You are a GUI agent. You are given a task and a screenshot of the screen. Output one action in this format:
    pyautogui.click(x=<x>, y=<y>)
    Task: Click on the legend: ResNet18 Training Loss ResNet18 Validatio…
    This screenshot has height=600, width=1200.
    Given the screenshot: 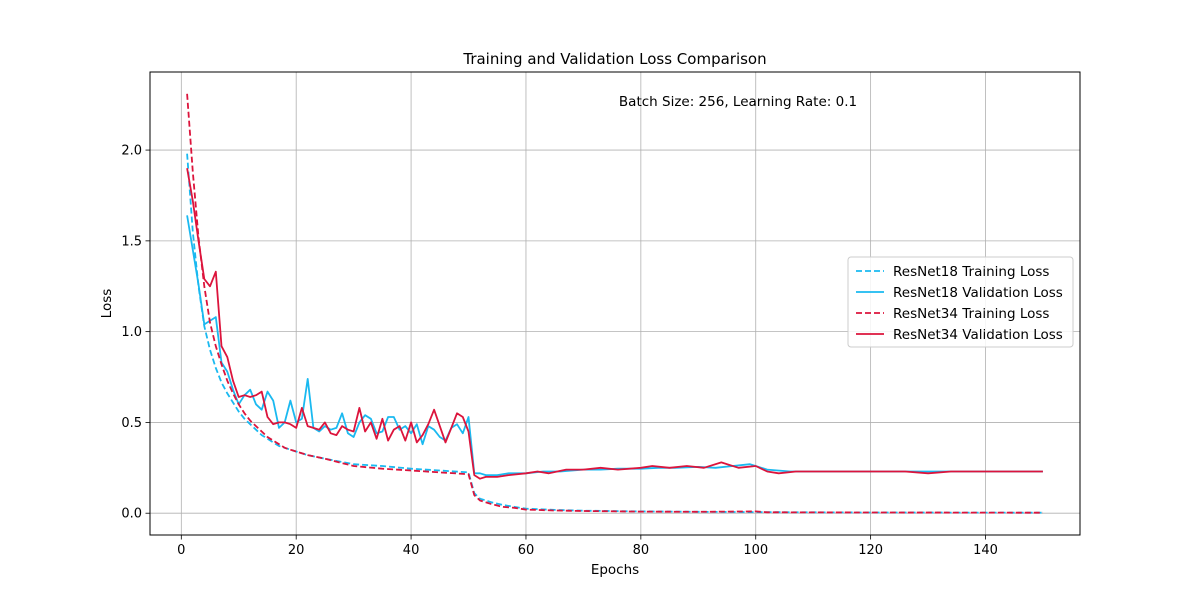 What is the action you would take?
    pyautogui.click(x=960, y=302)
    